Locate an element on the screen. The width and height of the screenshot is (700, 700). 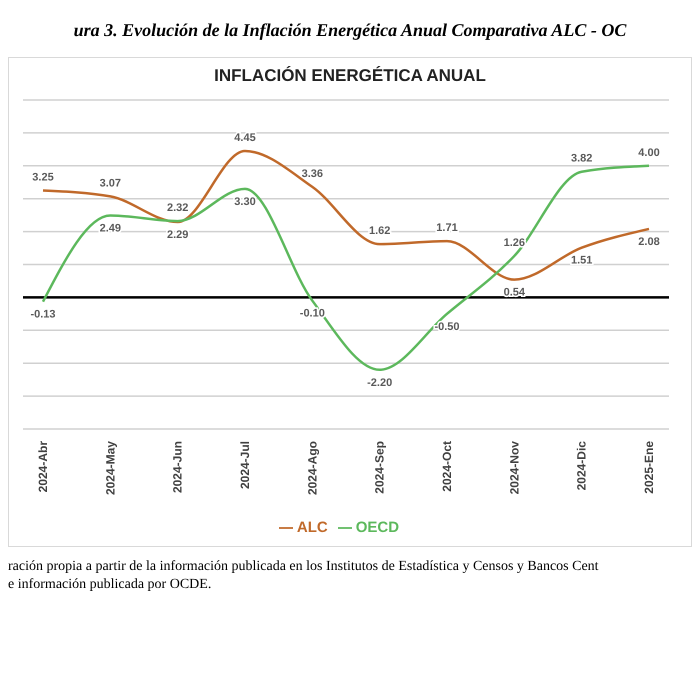
text: ración propia a partir de la información publicada en los Institutos de Estadística y Censos y Bancos Cent is located at coordinates (304, 567).